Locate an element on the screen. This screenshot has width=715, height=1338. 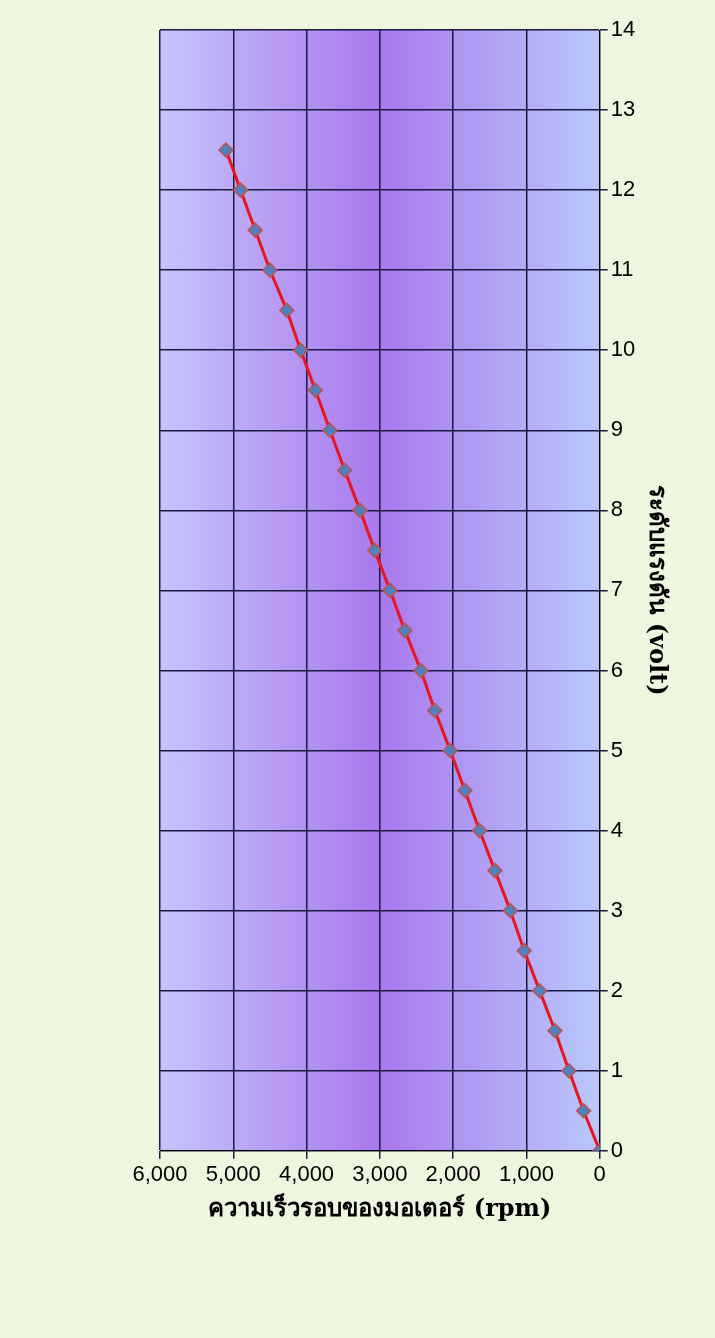
y-tick-label: 1 is located at coordinates (616, 1069).